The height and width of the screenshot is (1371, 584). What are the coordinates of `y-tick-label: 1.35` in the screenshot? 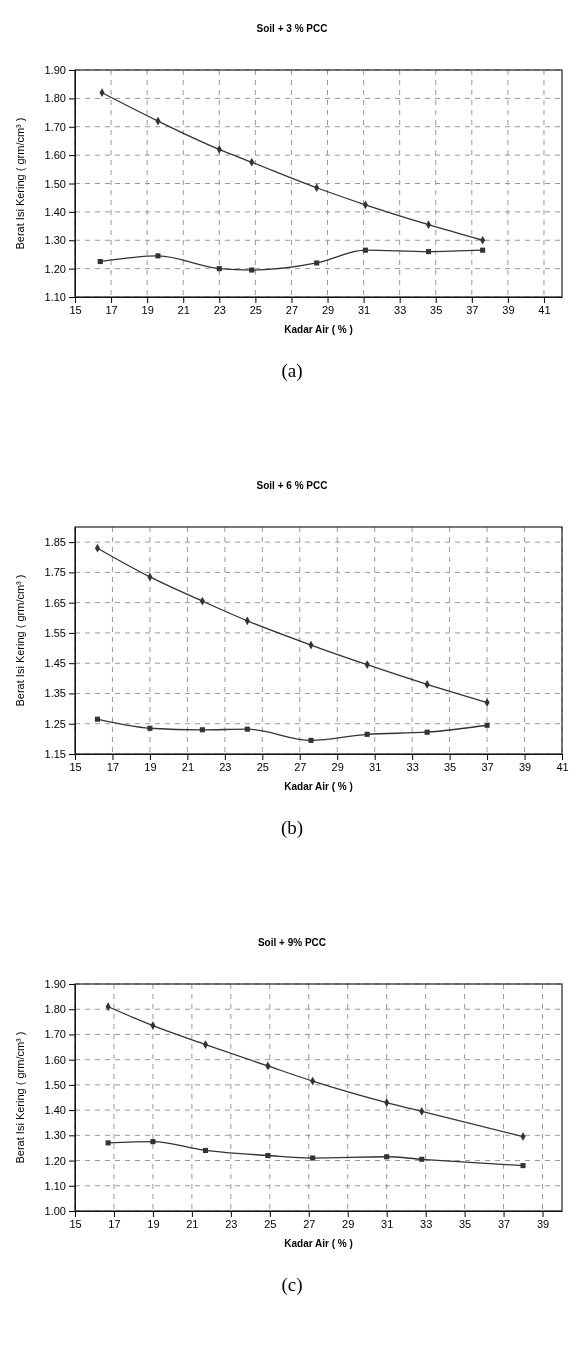 It's located at (55, 693).